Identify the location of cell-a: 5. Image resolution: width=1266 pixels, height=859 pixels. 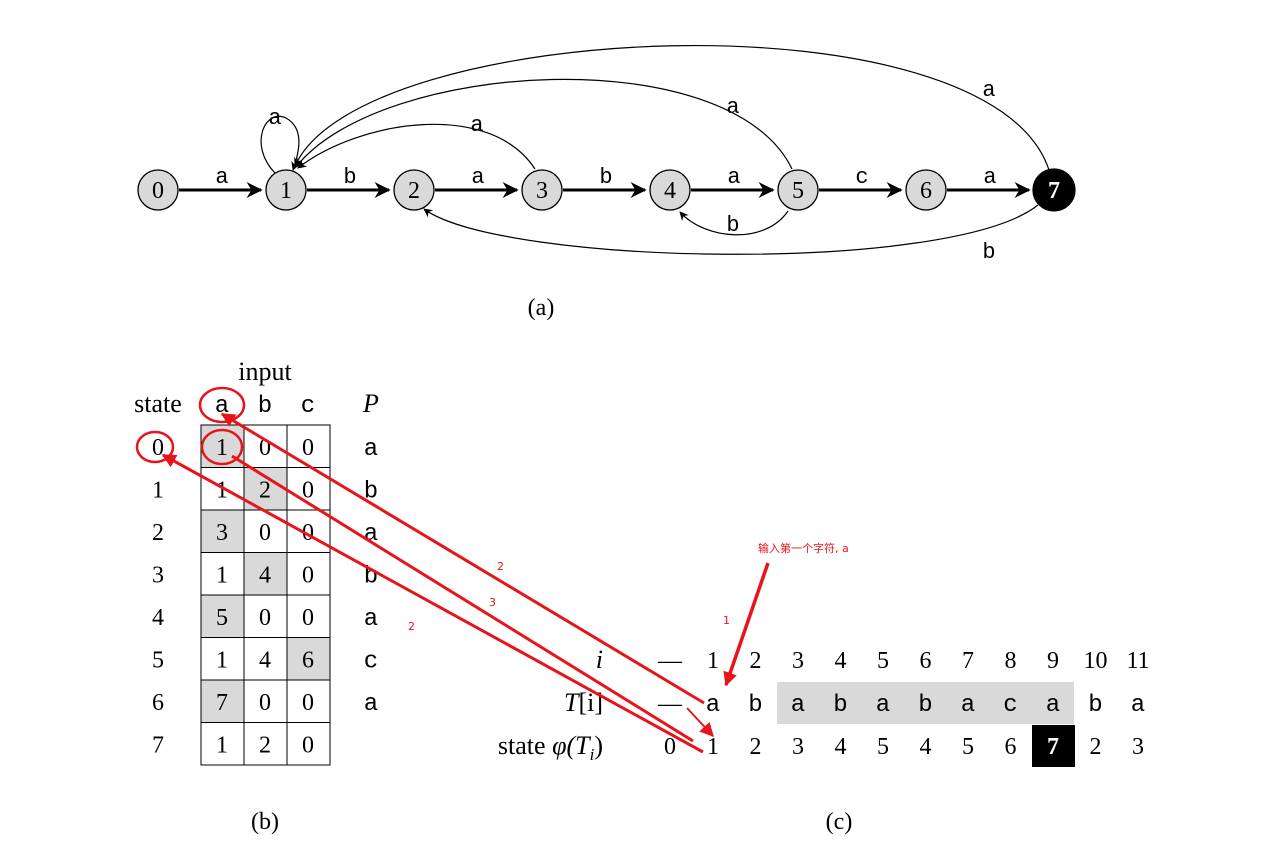
(222, 618).